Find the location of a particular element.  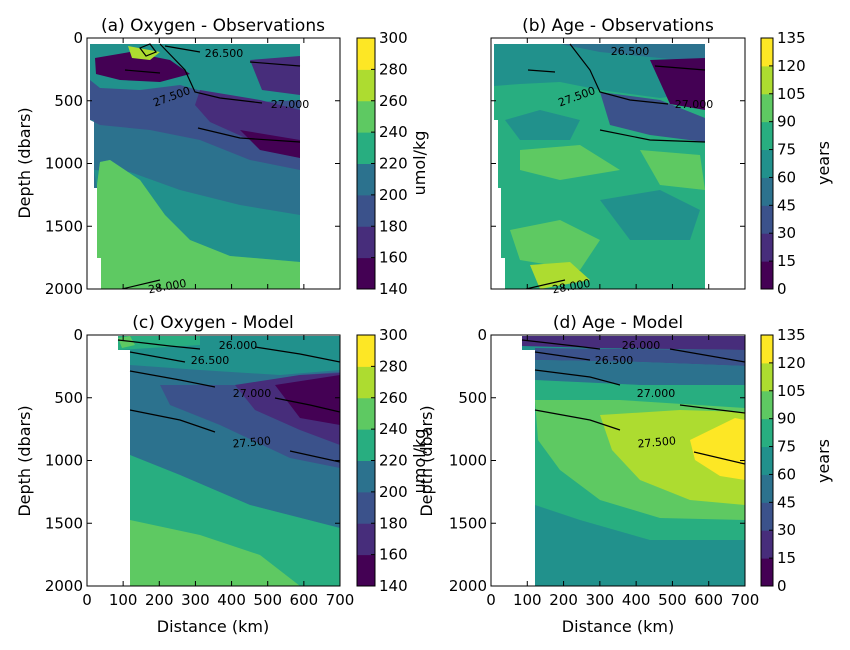

panel-d-contour-label: 26.500 is located at coordinates (614, 360).